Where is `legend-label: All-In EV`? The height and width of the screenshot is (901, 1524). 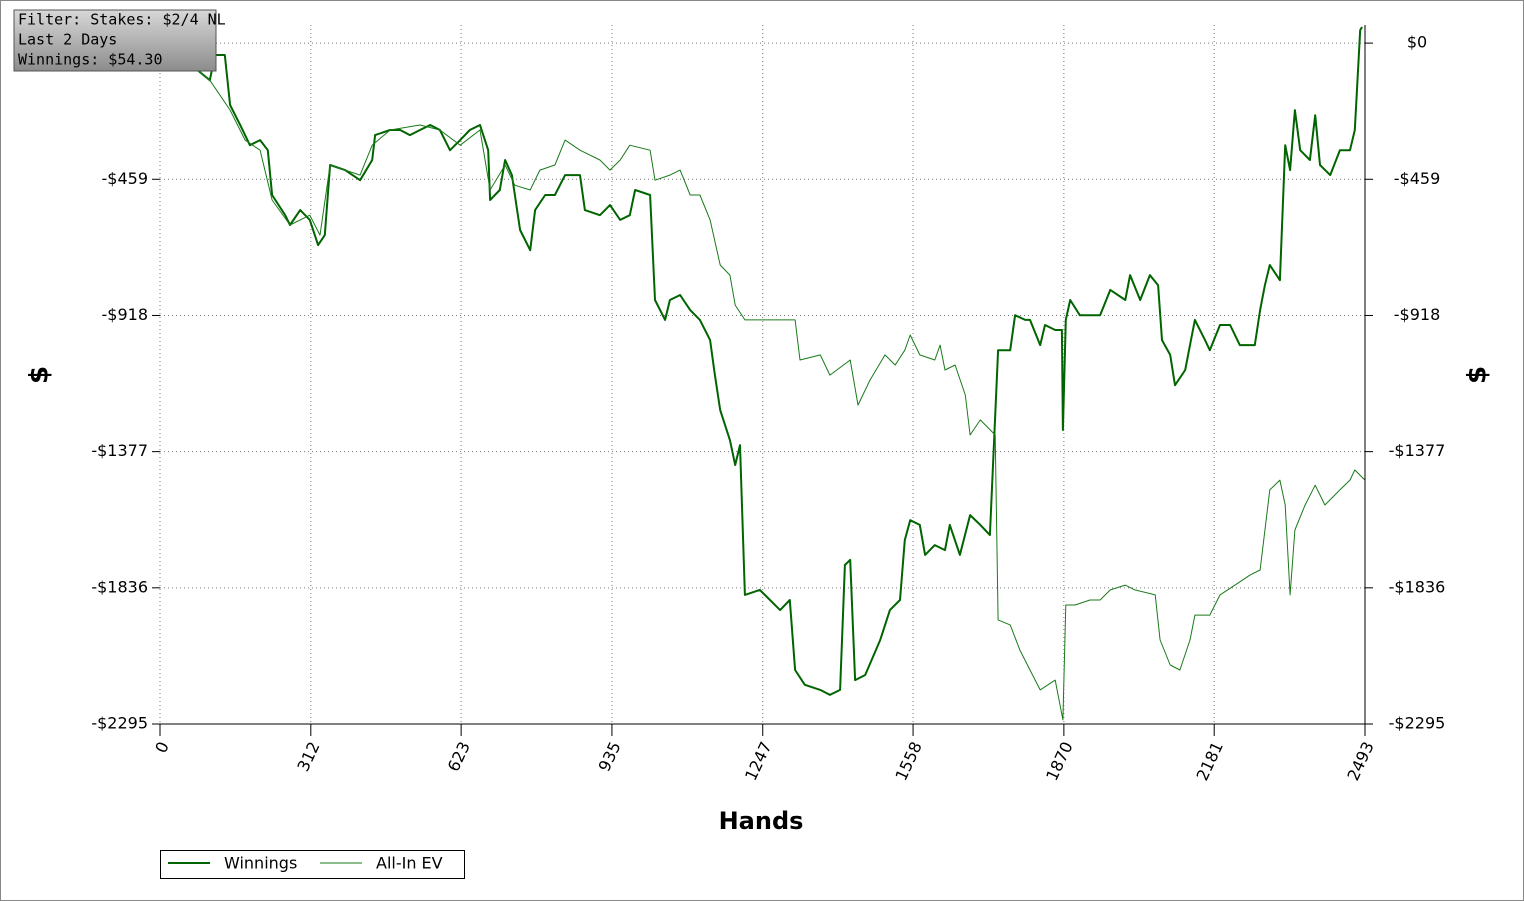 legend-label: All-In EV is located at coordinates (409, 863).